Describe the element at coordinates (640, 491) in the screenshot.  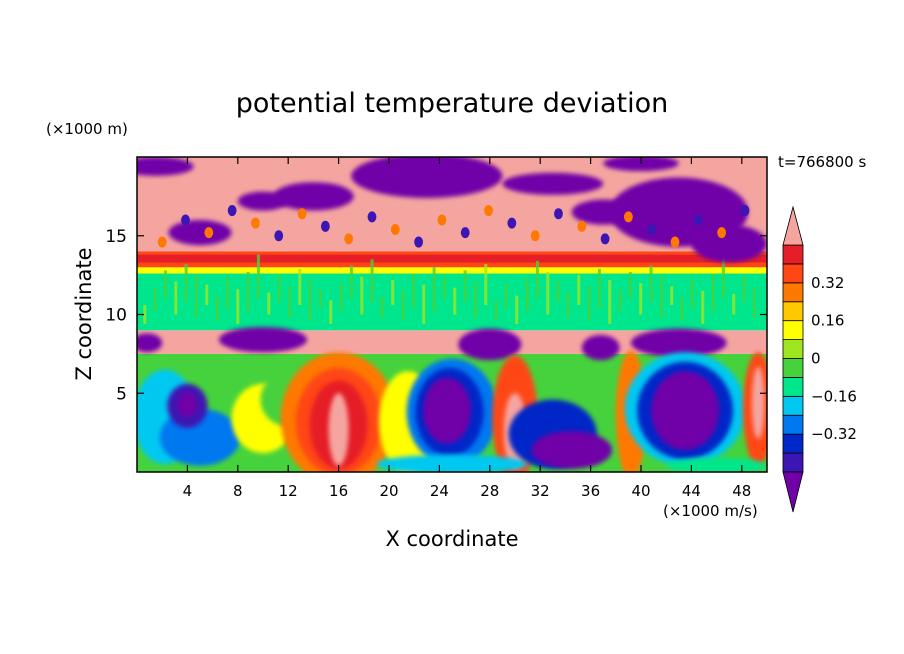
I see `x-tick-label: 40` at that location.